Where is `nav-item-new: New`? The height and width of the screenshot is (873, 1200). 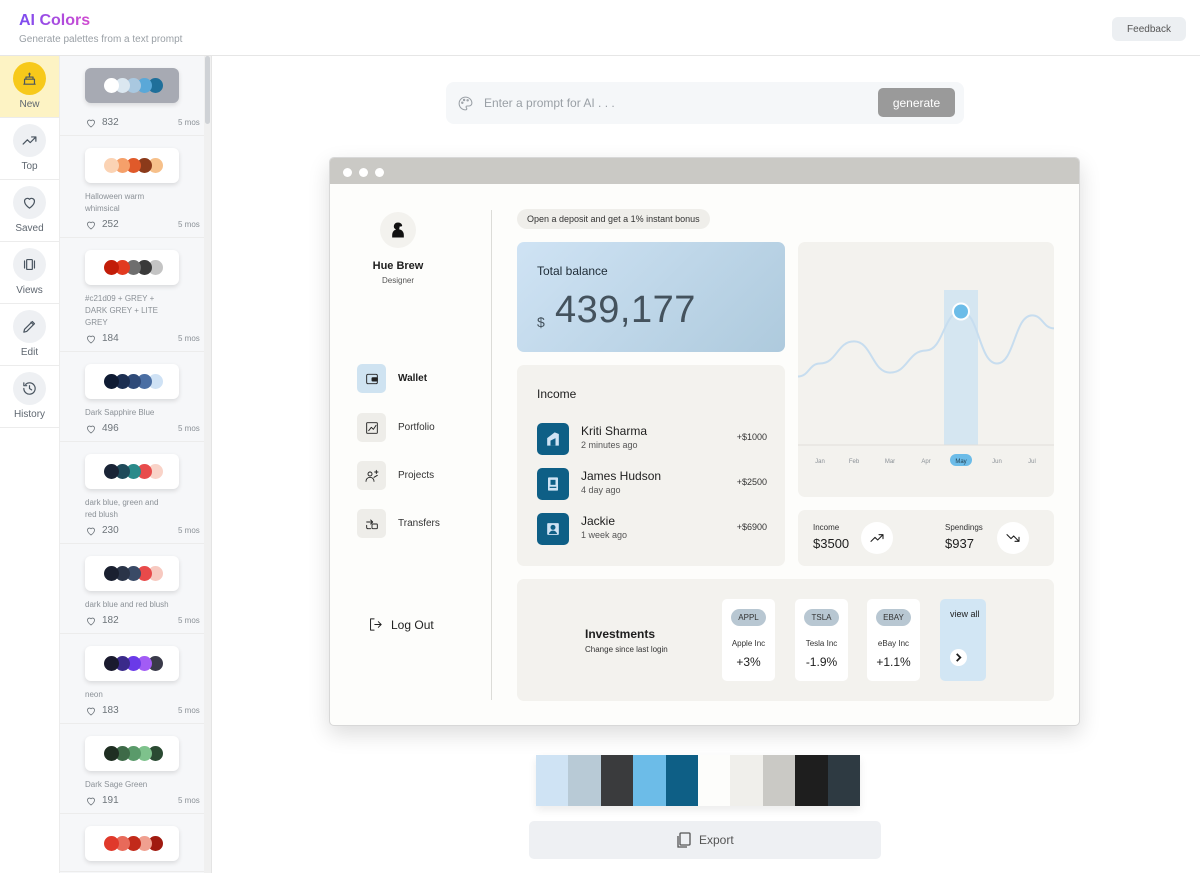 nav-item-new: New is located at coordinates (29, 87).